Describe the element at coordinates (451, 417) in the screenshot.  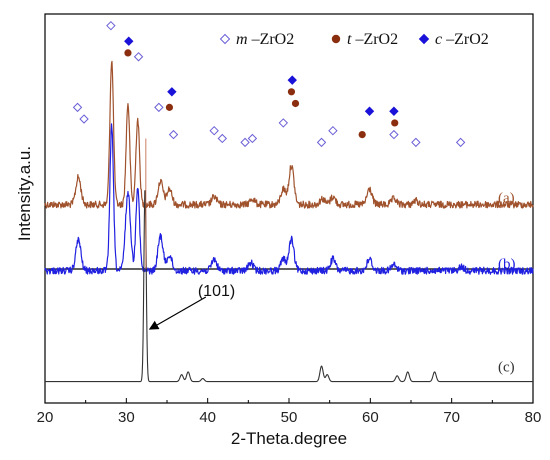
I see `x-tick-label-5: 70` at that location.